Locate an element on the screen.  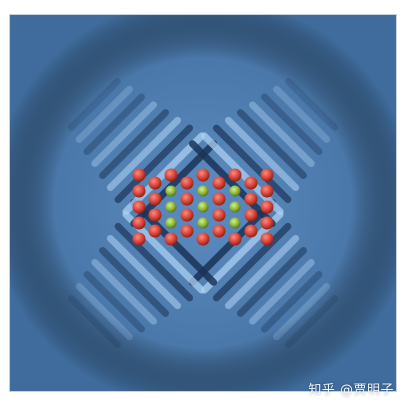
watermark-text: 知乎 @贾明子 is located at coordinates (351, 390).